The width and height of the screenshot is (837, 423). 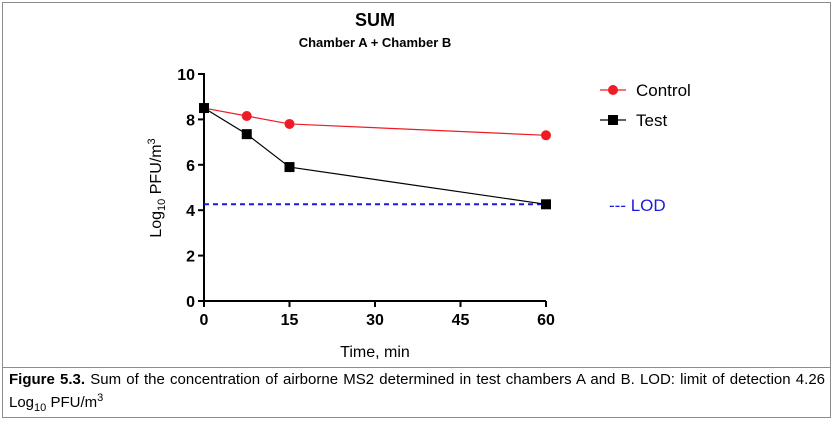 What do you see at coordinates (156, 224) in the screenshot?
I see `y-axis-label-base: Log` at bounding box center [156, 224].